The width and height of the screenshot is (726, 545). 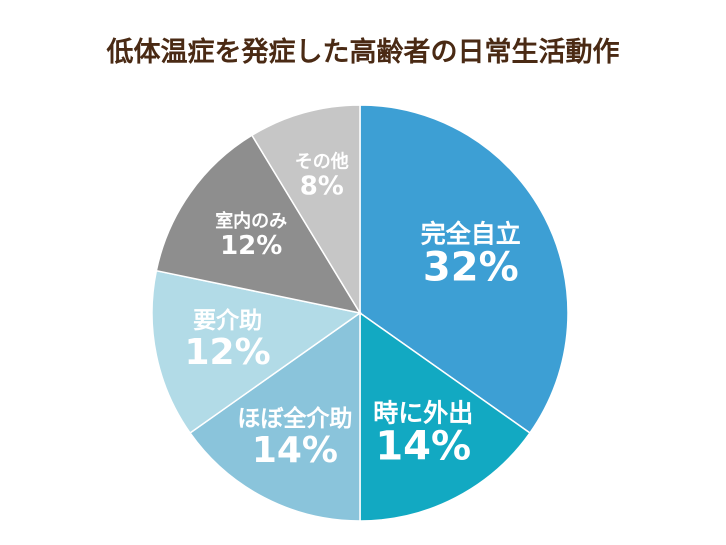 What do you see at coordinates (322, 161) in the screenshot?
I see `slice-label: その他` at bounding box center [322, 161].